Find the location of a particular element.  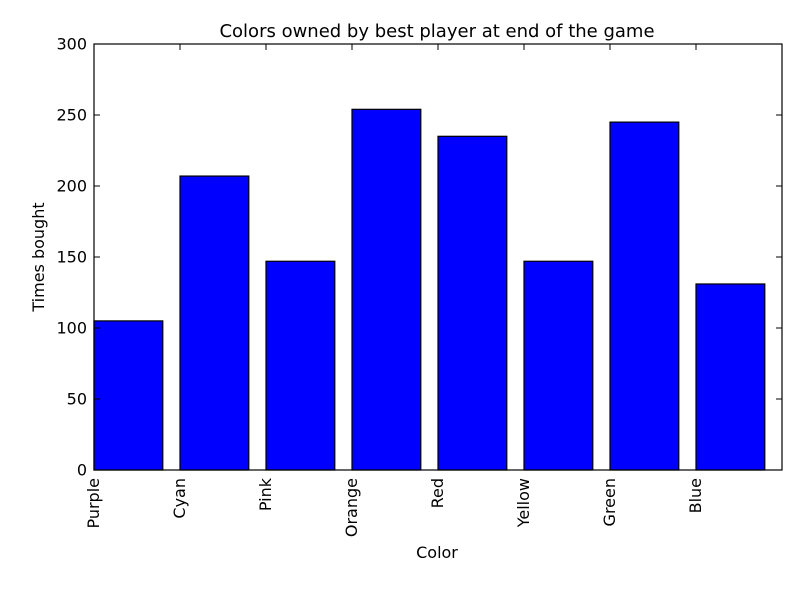

y-tick-label: 250 is located at coordinates (71, 115).